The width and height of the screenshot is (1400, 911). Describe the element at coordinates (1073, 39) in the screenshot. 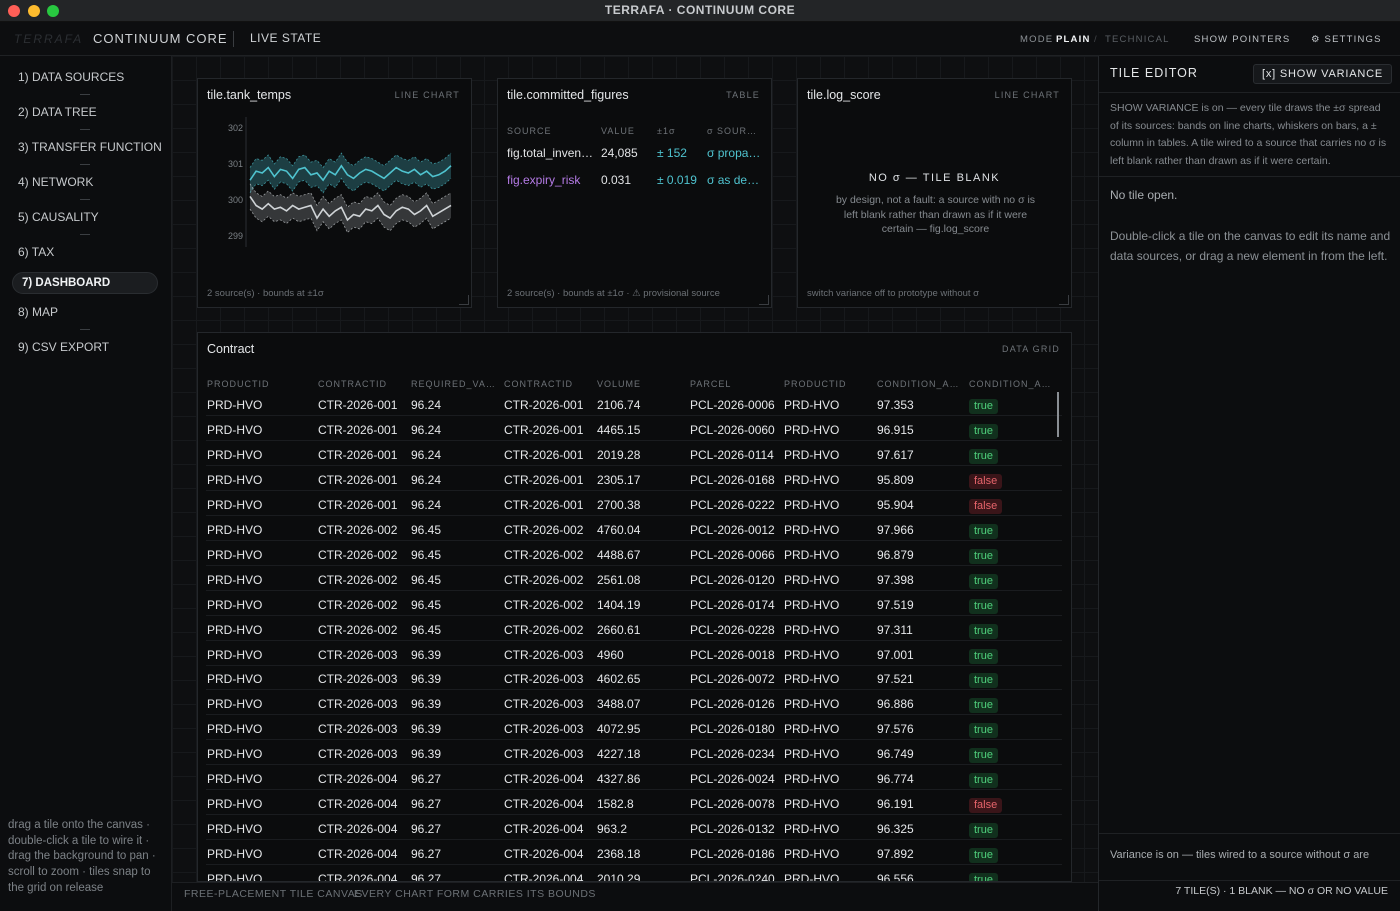

I see `mode-plain-option: PLAIN` at that location.